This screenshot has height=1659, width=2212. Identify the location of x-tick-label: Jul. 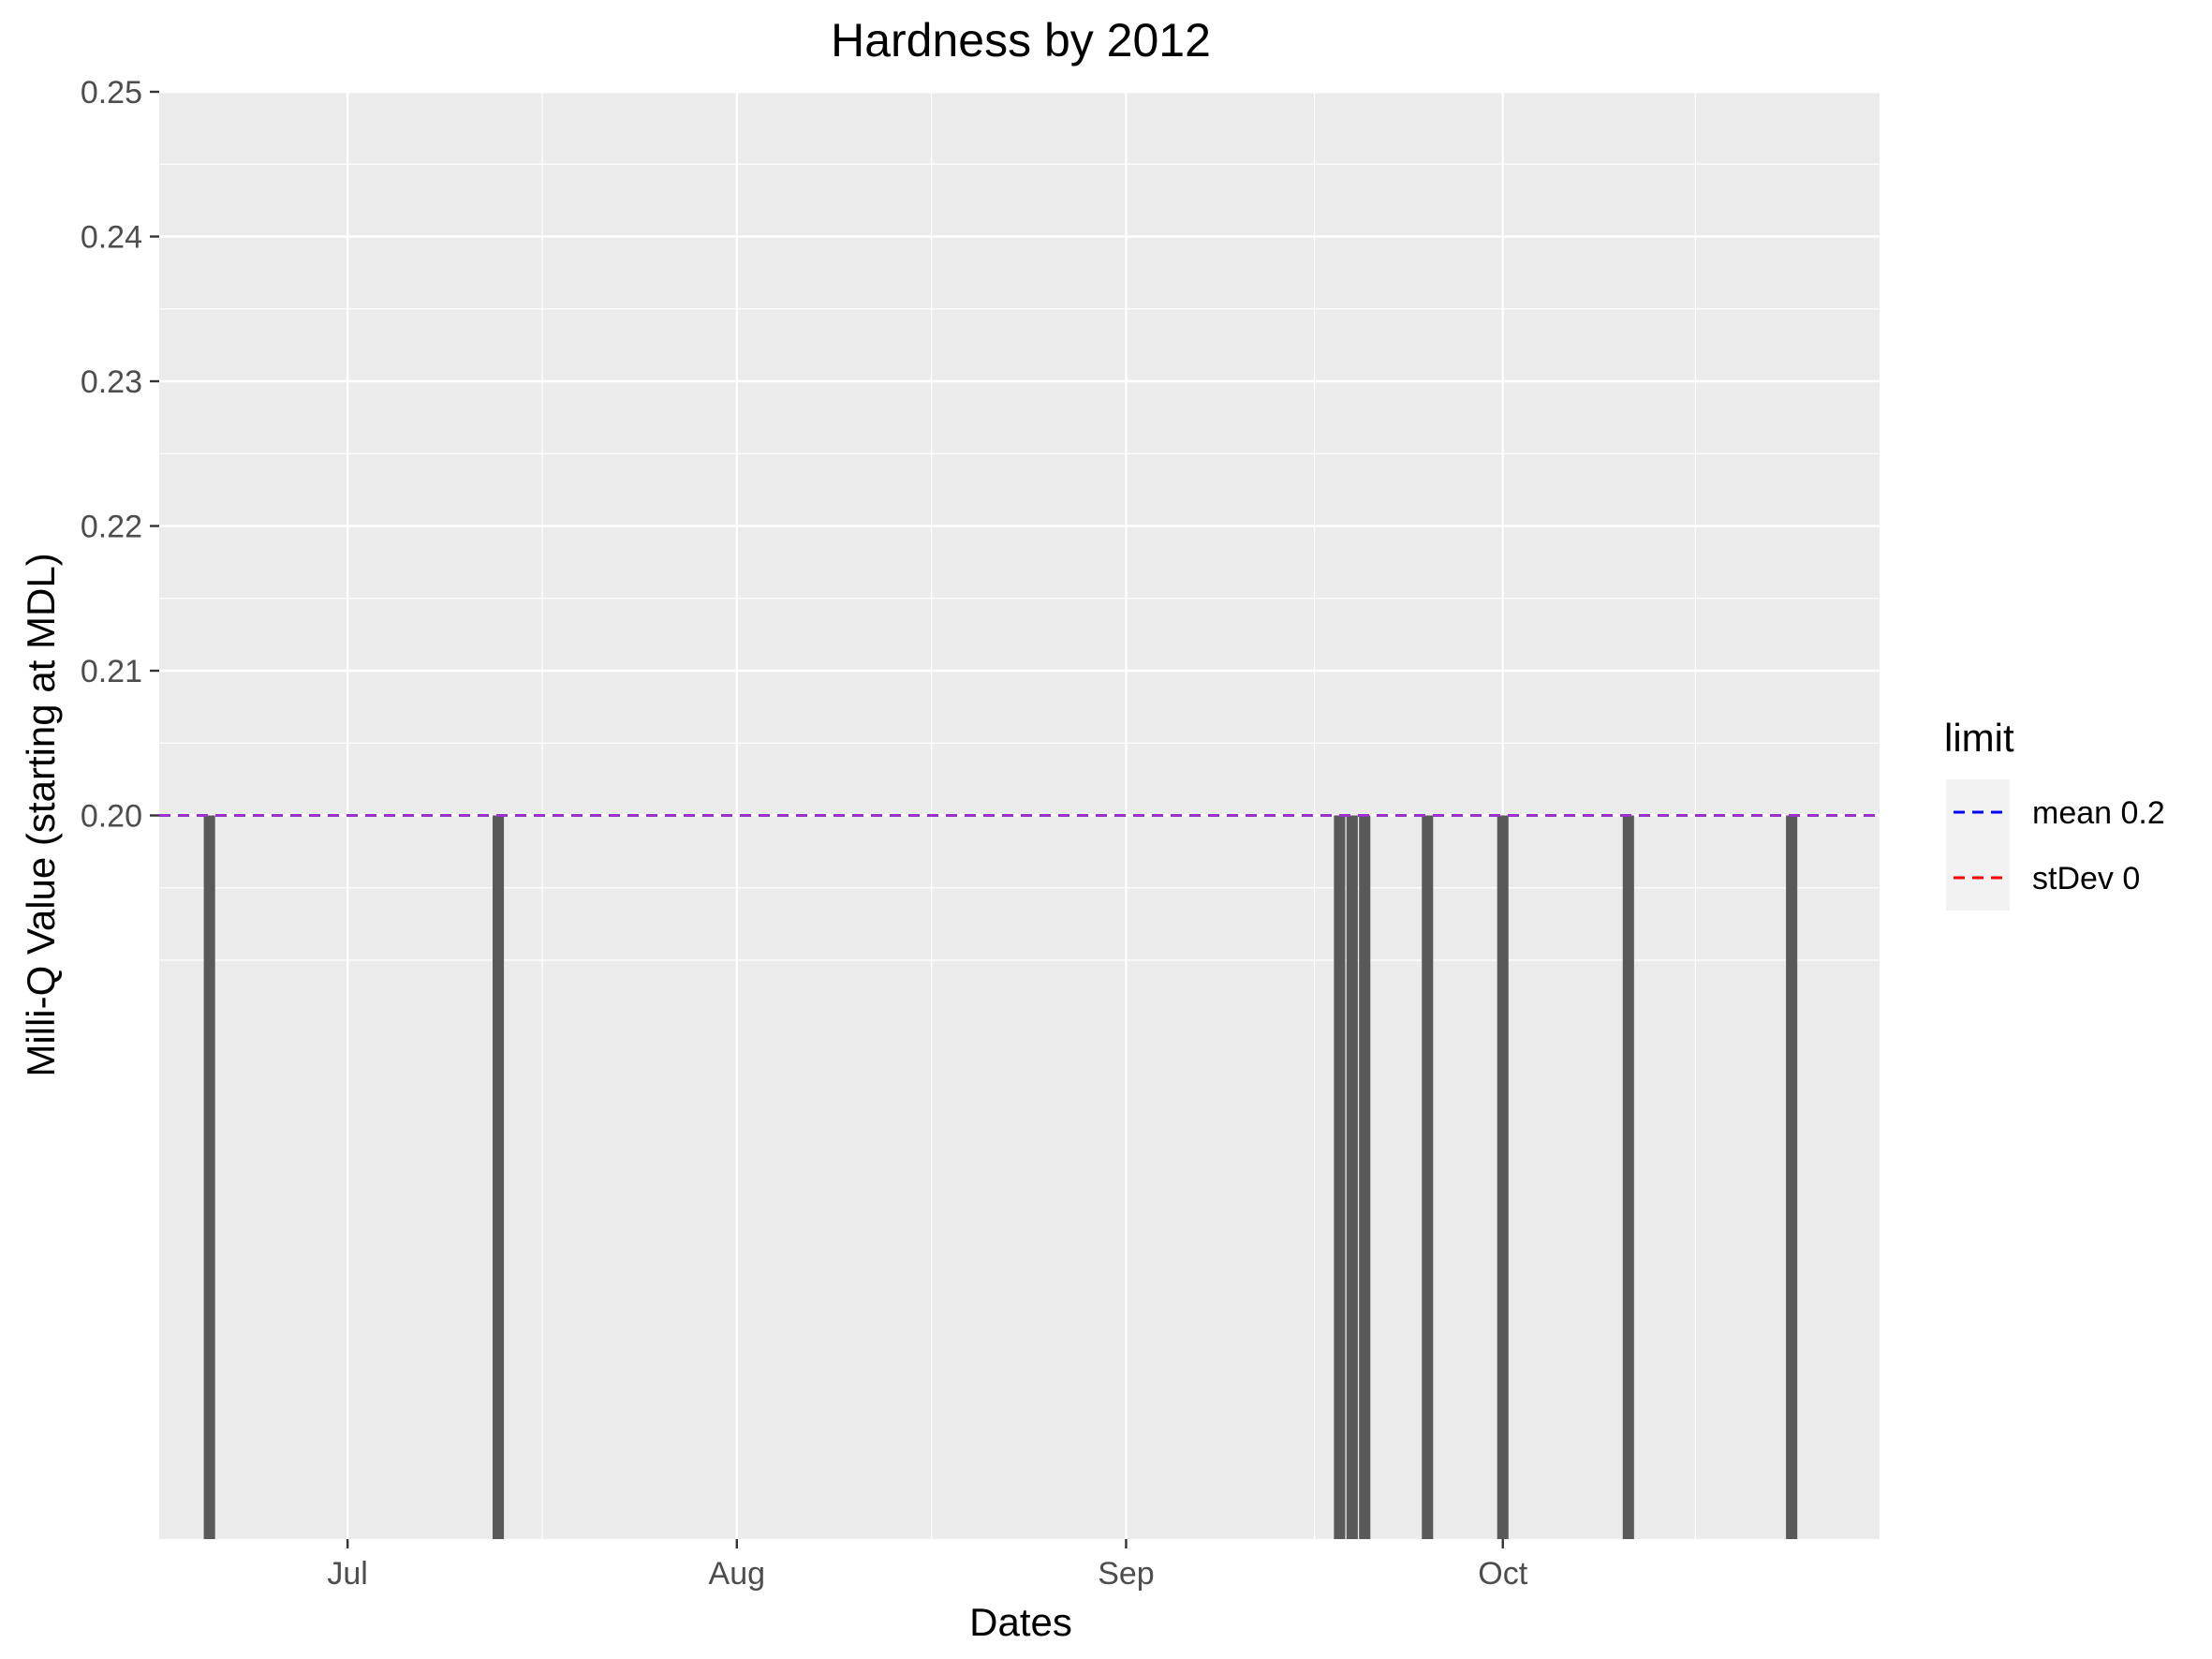
(347, 1574).